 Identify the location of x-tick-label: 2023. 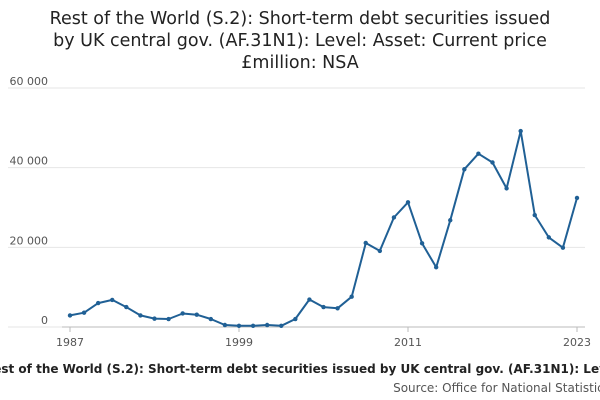
(577, 342).